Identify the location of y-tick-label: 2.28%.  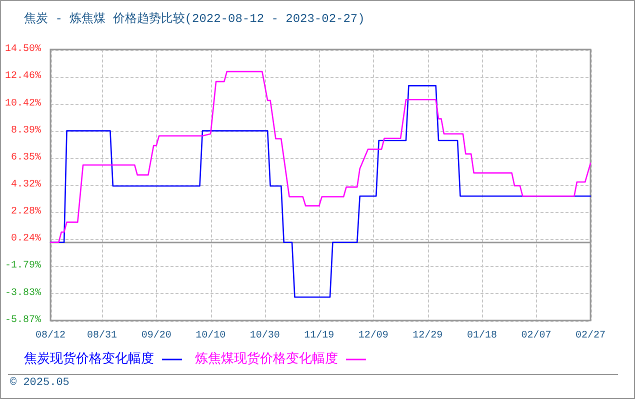
(25, 212).